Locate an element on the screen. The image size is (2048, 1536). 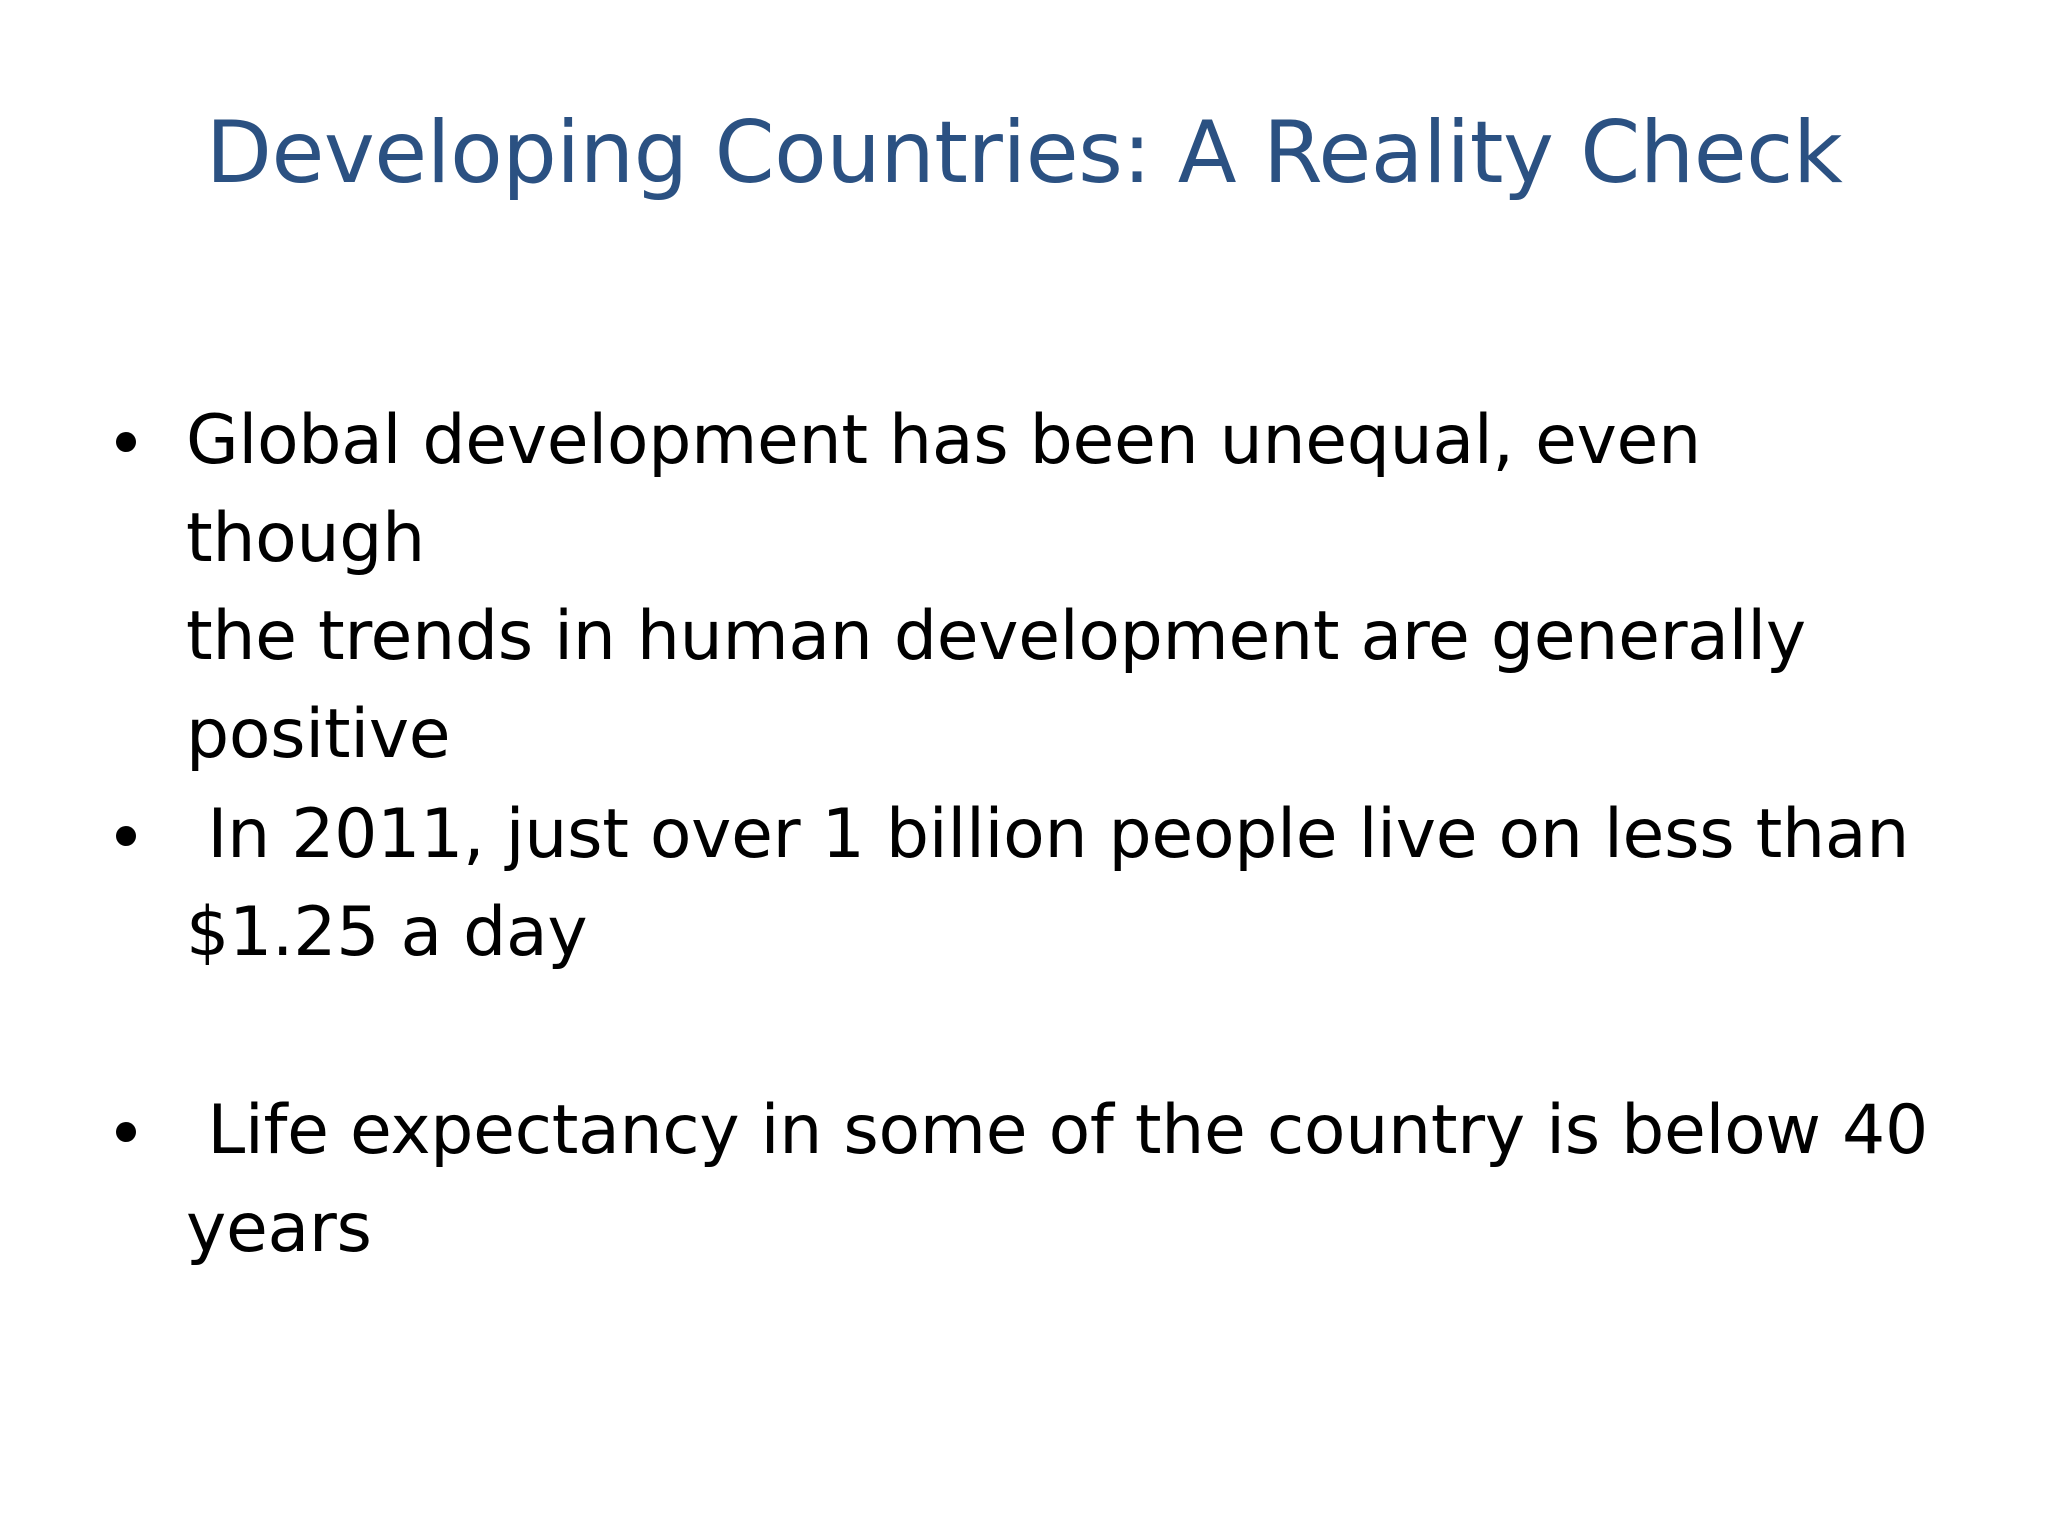
slide-title: Developing Countries: A Reality Check is located at coordinates (1024, 153).